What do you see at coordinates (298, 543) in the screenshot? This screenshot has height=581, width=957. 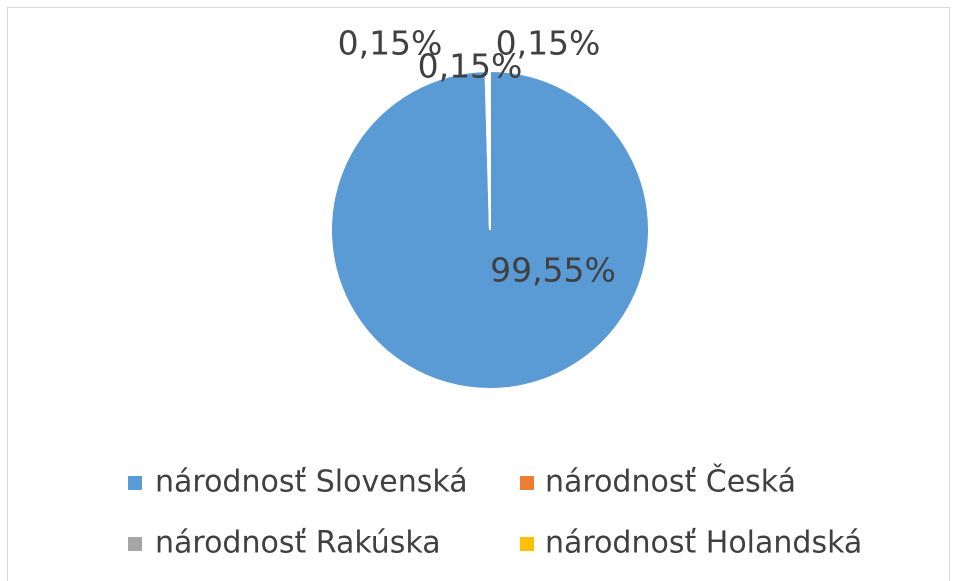 I see `legend-label: národnosť Rakúska` at bounding box center [298, 543].